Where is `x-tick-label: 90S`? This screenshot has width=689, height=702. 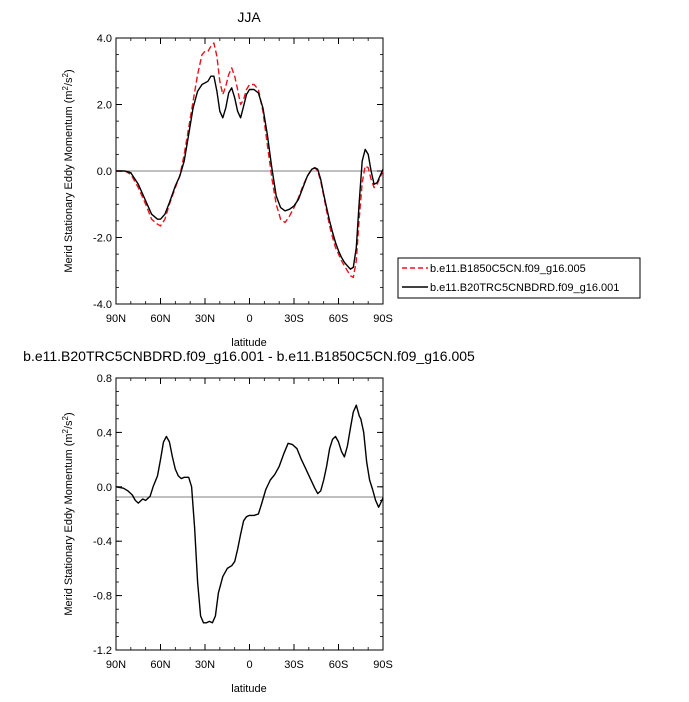 x-tick-label: 90S is located at coordinates (383, 319).